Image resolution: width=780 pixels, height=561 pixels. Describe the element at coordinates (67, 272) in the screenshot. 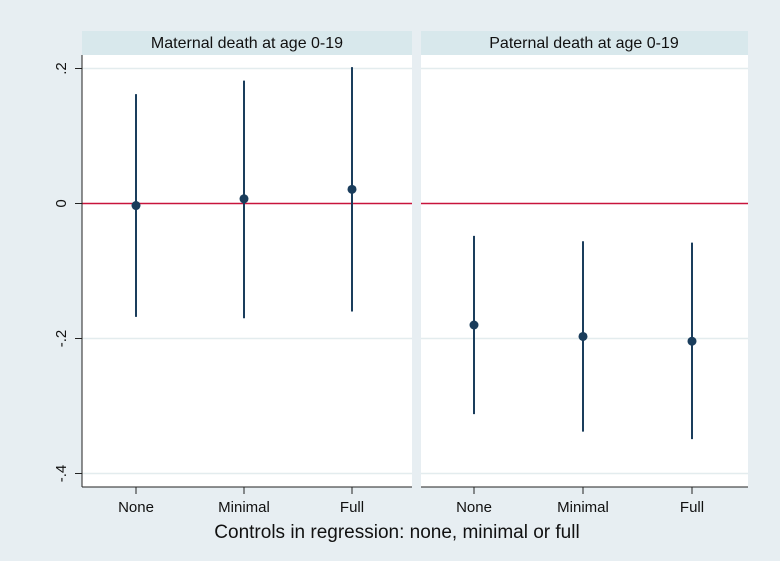

I see `y-axis: .2 0 -.2 -.4` at that location.